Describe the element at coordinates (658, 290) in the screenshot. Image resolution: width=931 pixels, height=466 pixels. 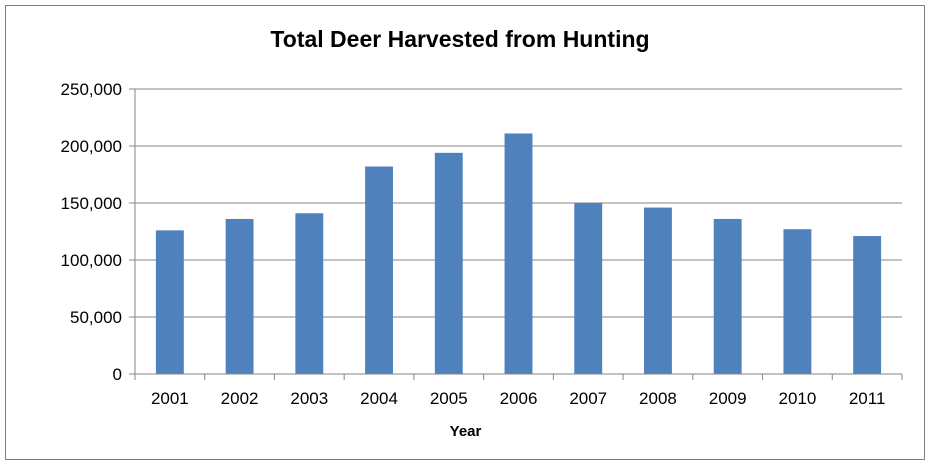
I see `bar-2008` at that location.